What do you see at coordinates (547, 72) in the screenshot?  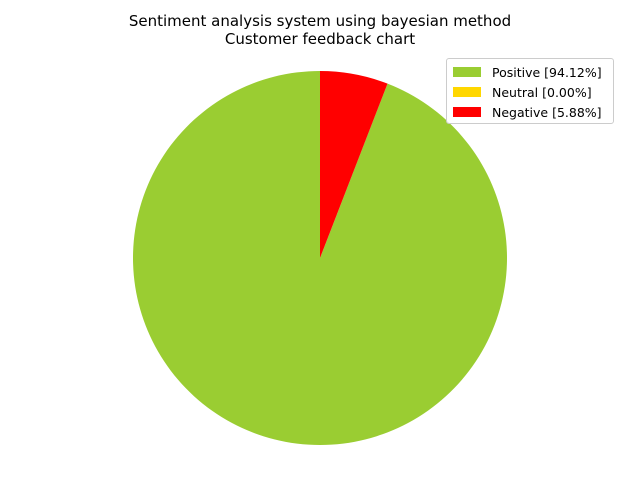 I see `legend-label-positive: Positive [94.12%]` at bounding box center [547, 72].